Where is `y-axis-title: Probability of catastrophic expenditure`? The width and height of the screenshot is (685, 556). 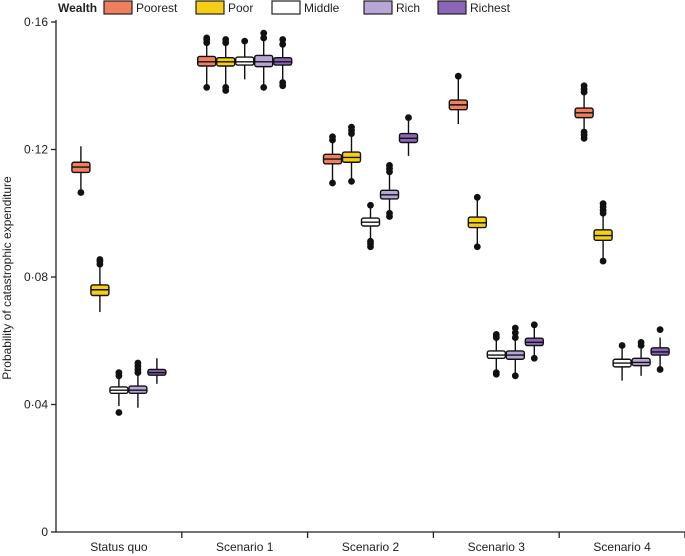 y-axis-title: Probability of catastrophic expenditure is located at coordinates (7, 278).